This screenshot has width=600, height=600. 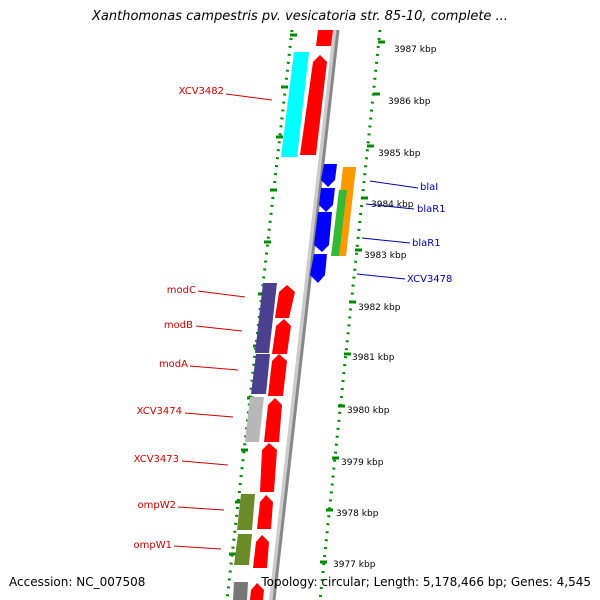 I want to click on tick-label: 3977 kbp, so click(x=354, y=565).